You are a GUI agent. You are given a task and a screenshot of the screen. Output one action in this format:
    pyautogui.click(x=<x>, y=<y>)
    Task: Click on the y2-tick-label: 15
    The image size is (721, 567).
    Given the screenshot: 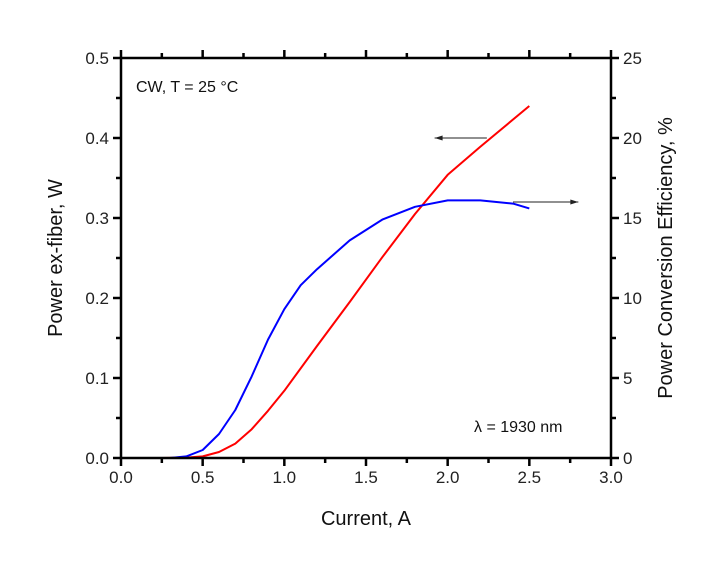 What is the action you would take?
    pyautogui.click(x=632, y=218)
    